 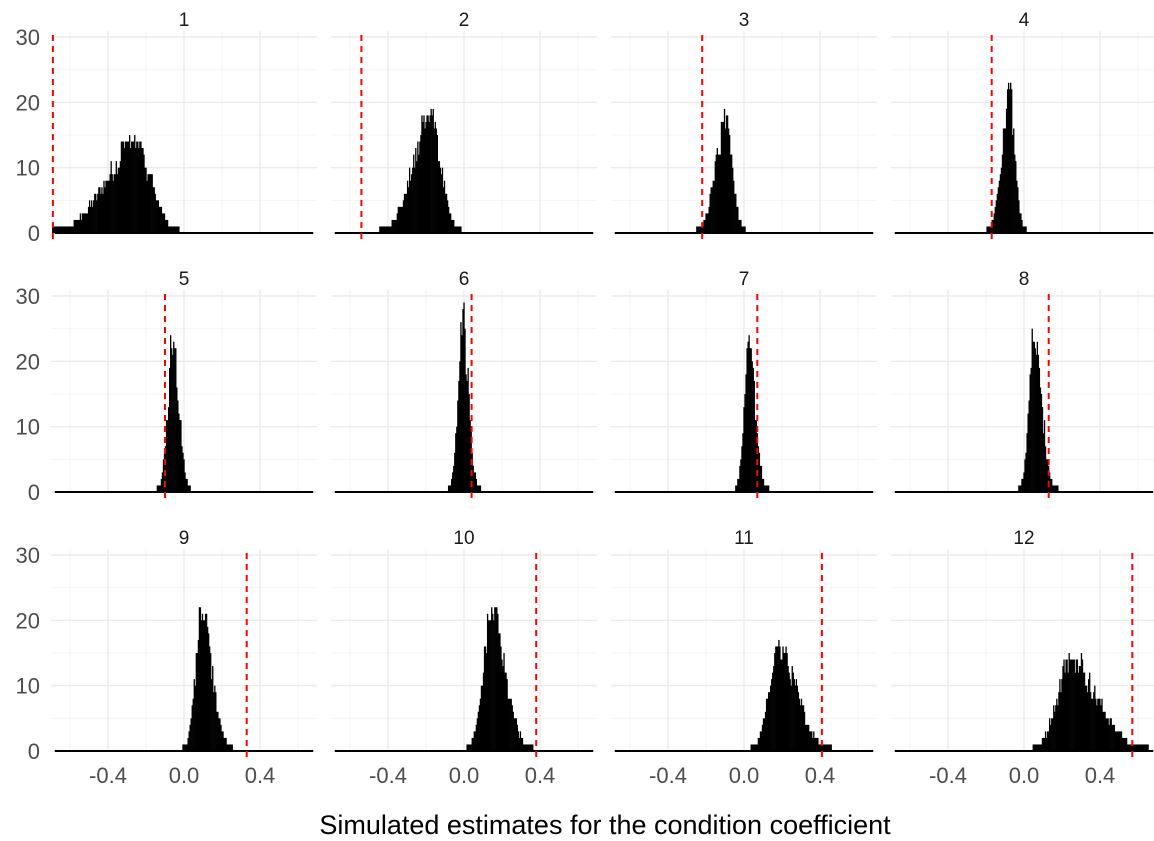 What do you see at coordinates (744, 385) in the screenshot?
I see `facet-panel-7: 7` at bounding box center [744, 385].